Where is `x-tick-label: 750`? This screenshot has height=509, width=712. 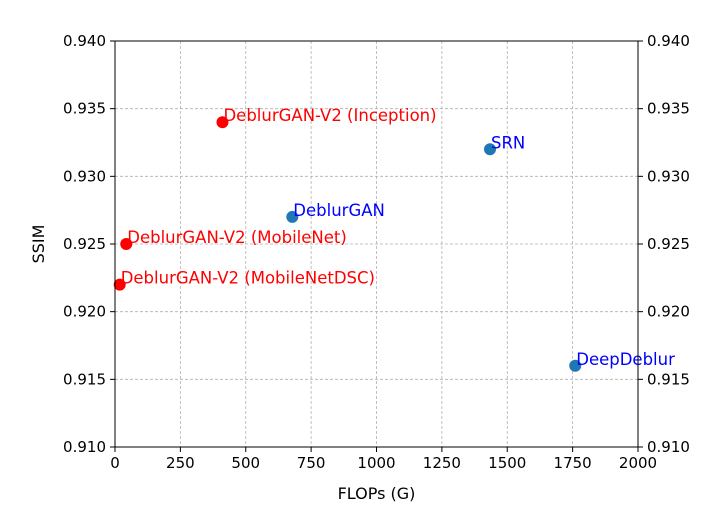
x-tick-label: 750 is located at coordinates (311, 463).